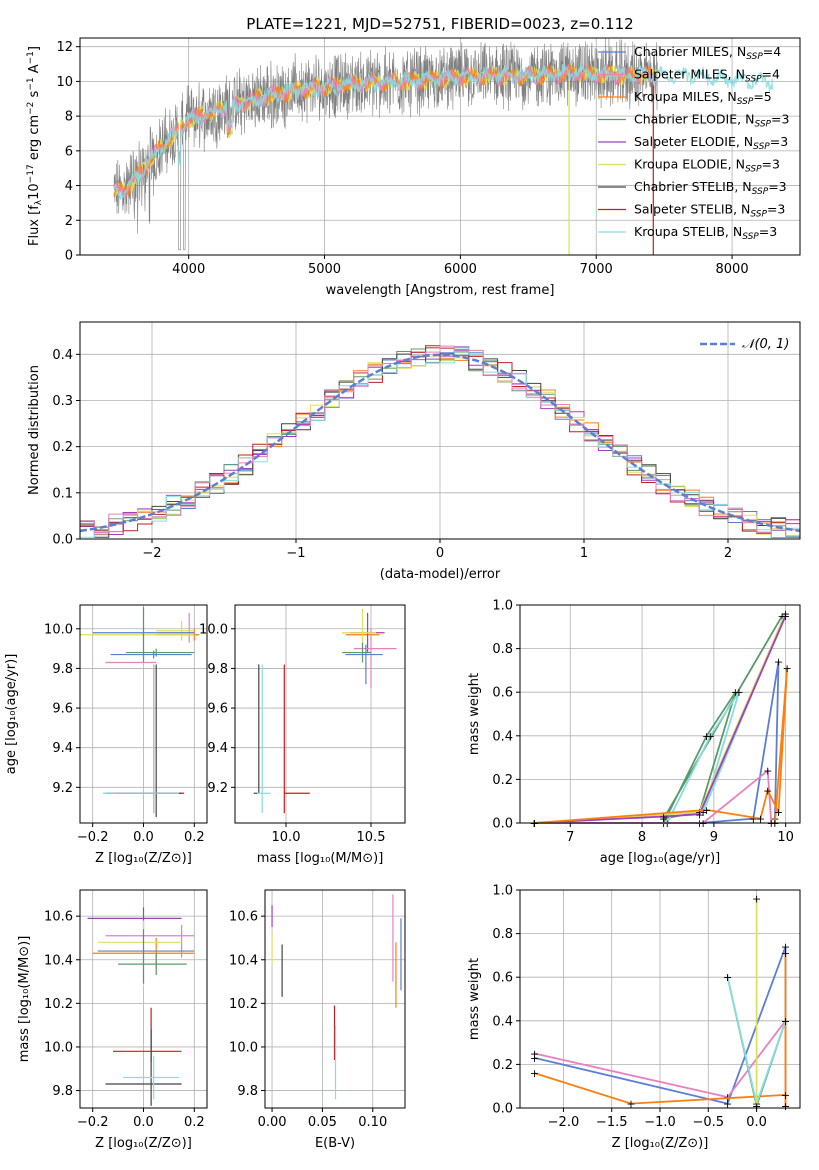 This screenshot has width=819, height=1170. What do you see at coordinates (596, 269) in the screenshot?
I see `x-tick-label: 7000` at bounding box center [596, 269].